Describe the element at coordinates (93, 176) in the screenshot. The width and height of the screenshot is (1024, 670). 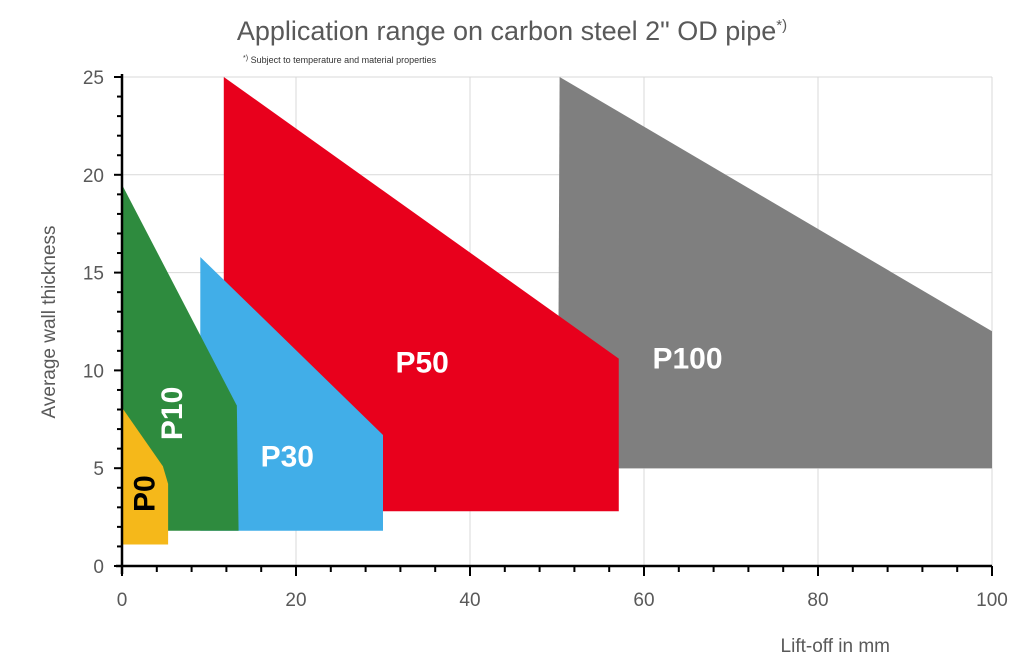
I see `y-tick-label: 20` at that location.